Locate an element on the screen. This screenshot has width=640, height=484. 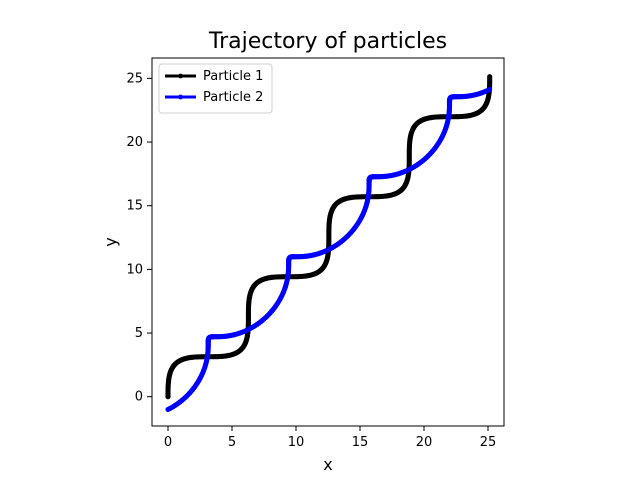
x-tick-label-3: 15 is located at coordinates (360, 442).